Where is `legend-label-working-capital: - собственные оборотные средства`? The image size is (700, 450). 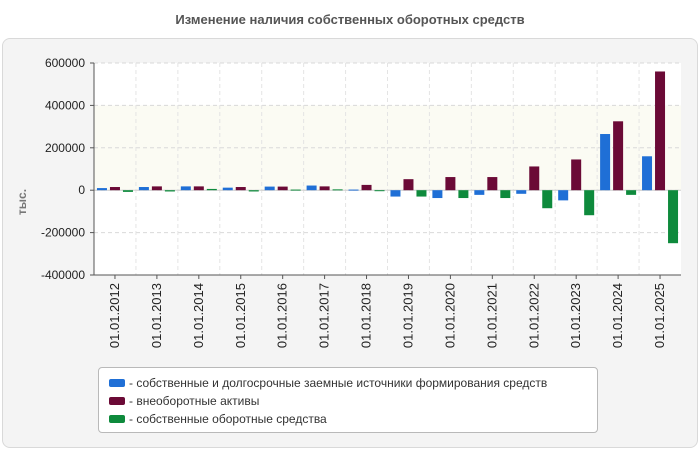 legend-label-working-capital: - собственные оборотные средства is located at coordinates (228, 419).